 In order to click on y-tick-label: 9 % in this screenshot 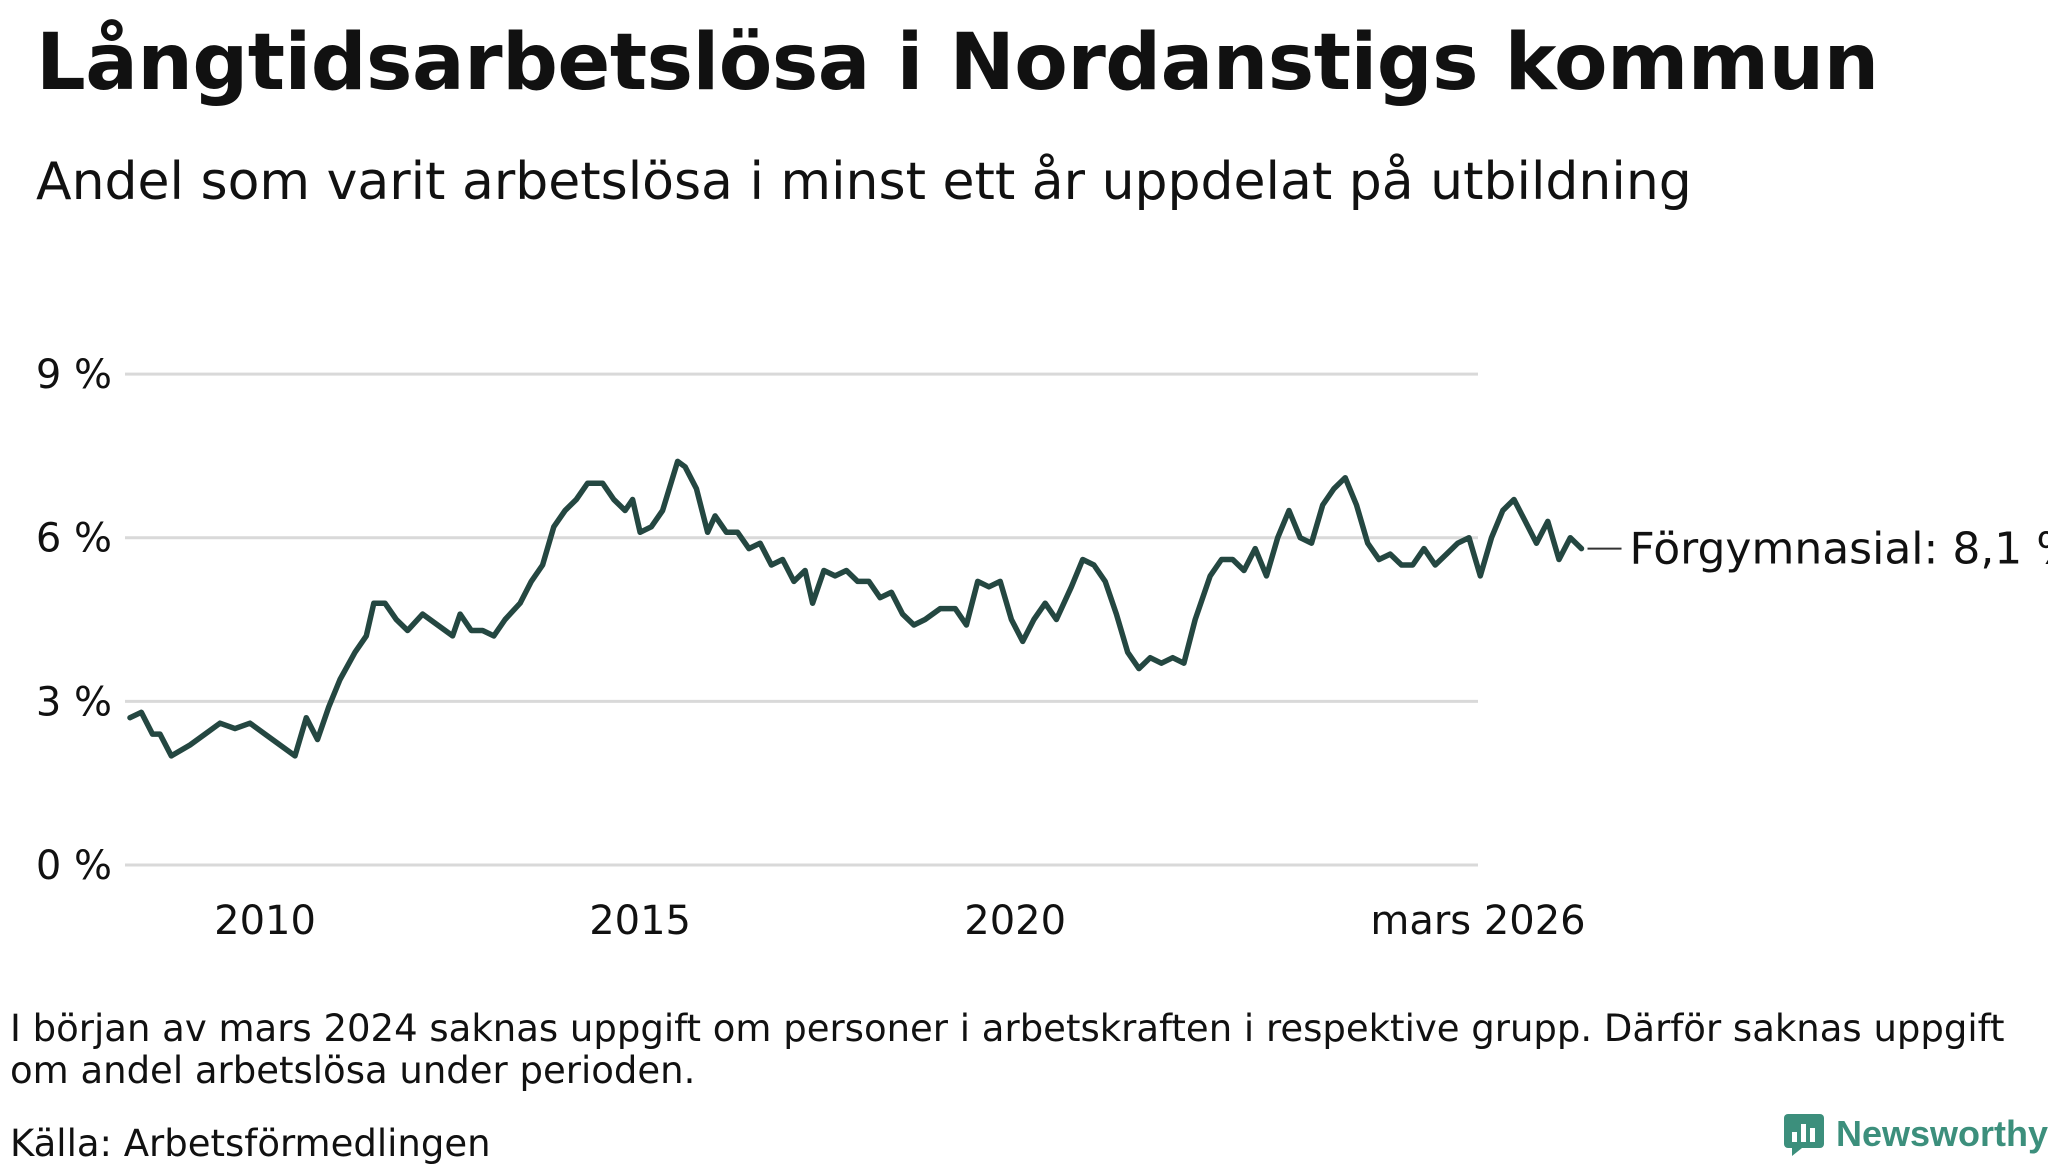, I will do `click(74, 375)`.